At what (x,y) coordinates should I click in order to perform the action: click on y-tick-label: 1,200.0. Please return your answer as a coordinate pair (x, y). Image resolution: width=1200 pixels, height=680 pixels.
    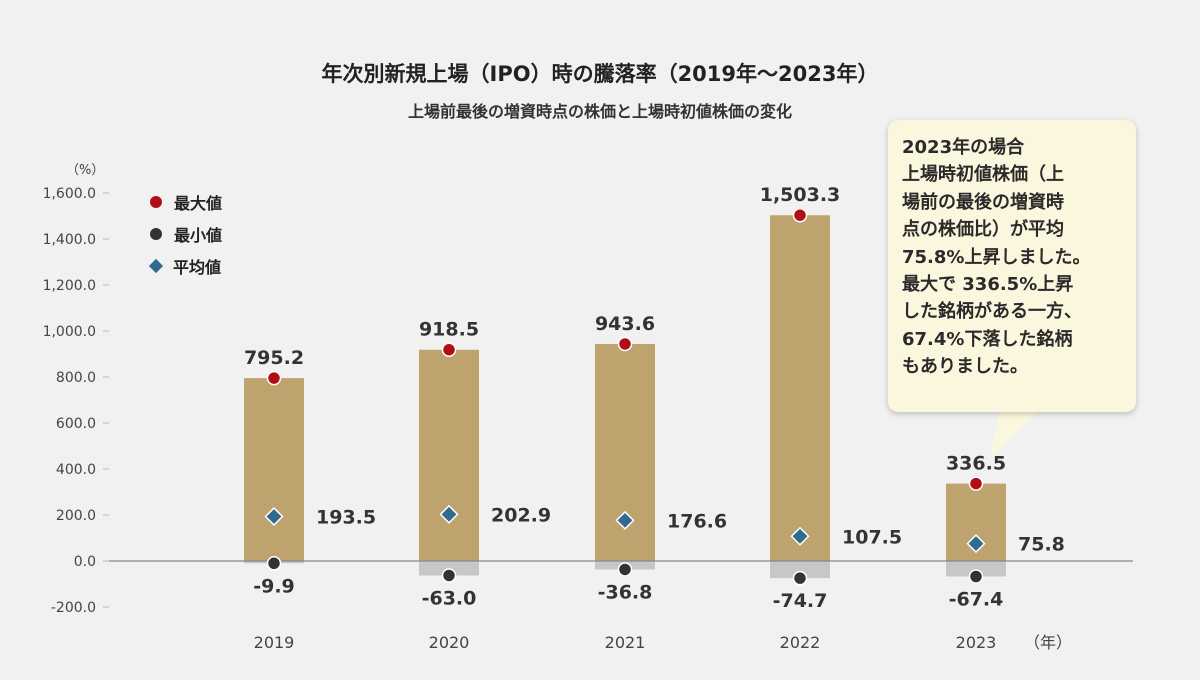
    Looking at the image, I should click on (69, 286).